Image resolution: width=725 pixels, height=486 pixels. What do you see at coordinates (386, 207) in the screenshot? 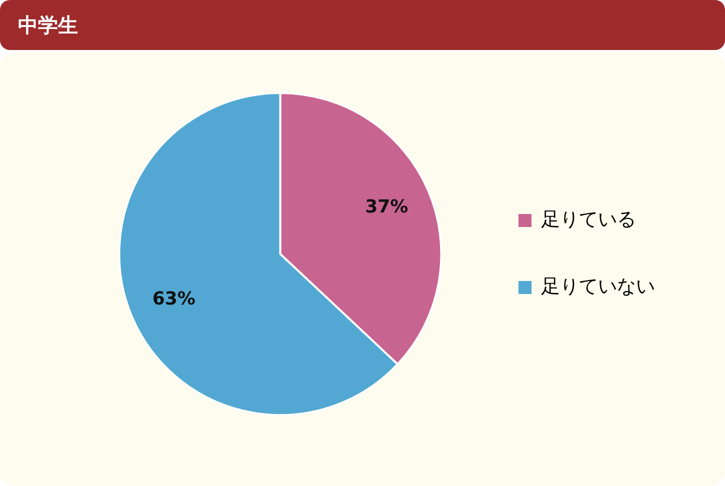
I see `data-label: 37%` at bounding box center [386, 207].